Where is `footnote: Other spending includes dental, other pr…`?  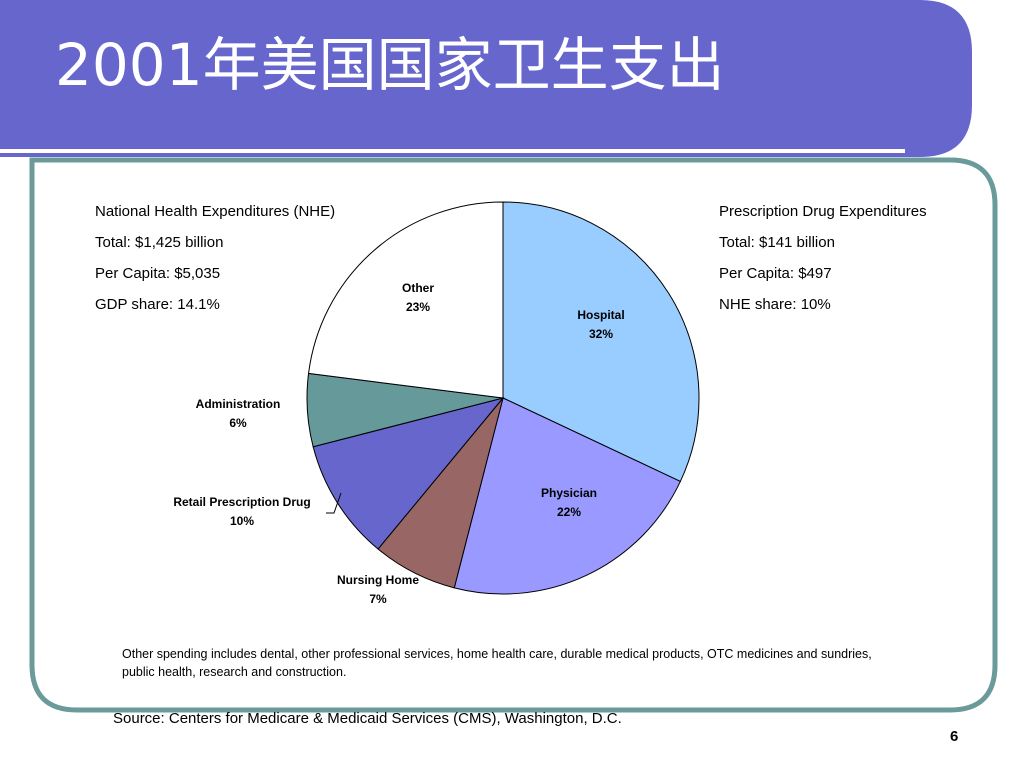
footnote: Other spending includes dental, other pr… is located at coordinates (497, 663).